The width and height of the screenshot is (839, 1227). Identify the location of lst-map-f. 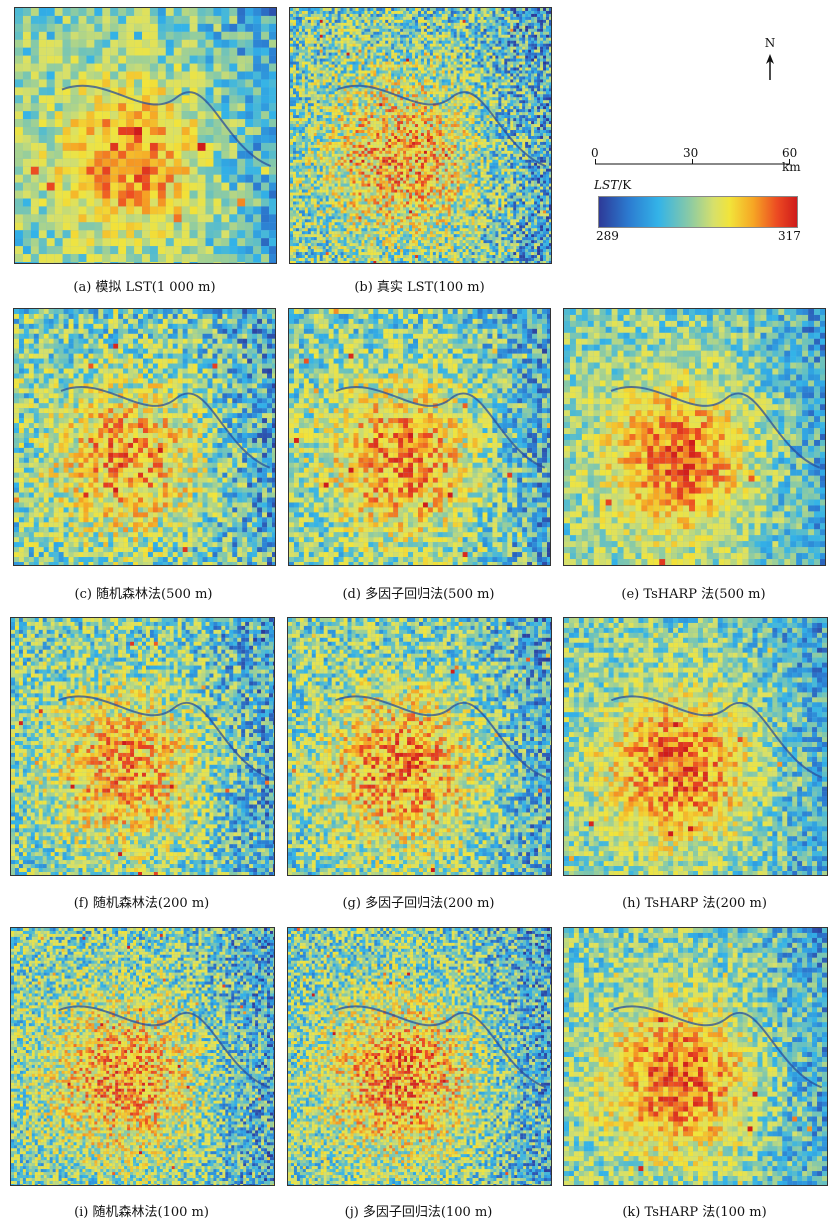
(142, 746).